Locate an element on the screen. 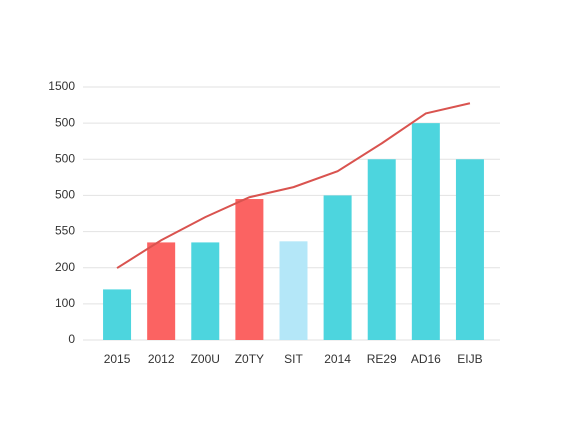 The image size is (576, 448). y-tick-label: 550 is located at coordinates (65, 231).